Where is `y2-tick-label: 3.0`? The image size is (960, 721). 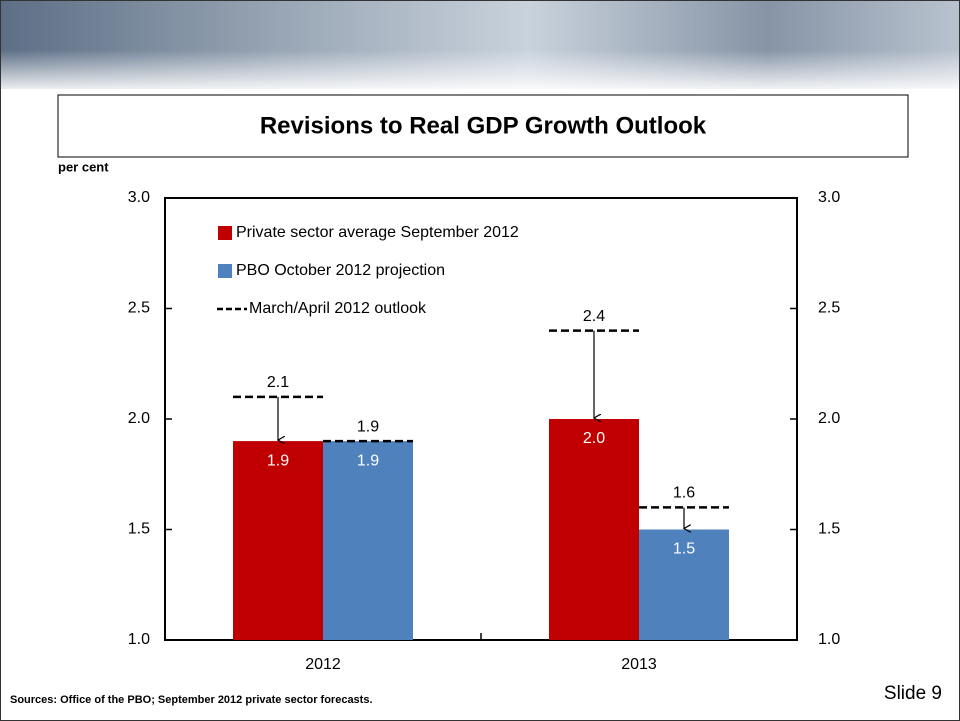
y2-tick-label: 3.0 is located at coordinates (829, 197).